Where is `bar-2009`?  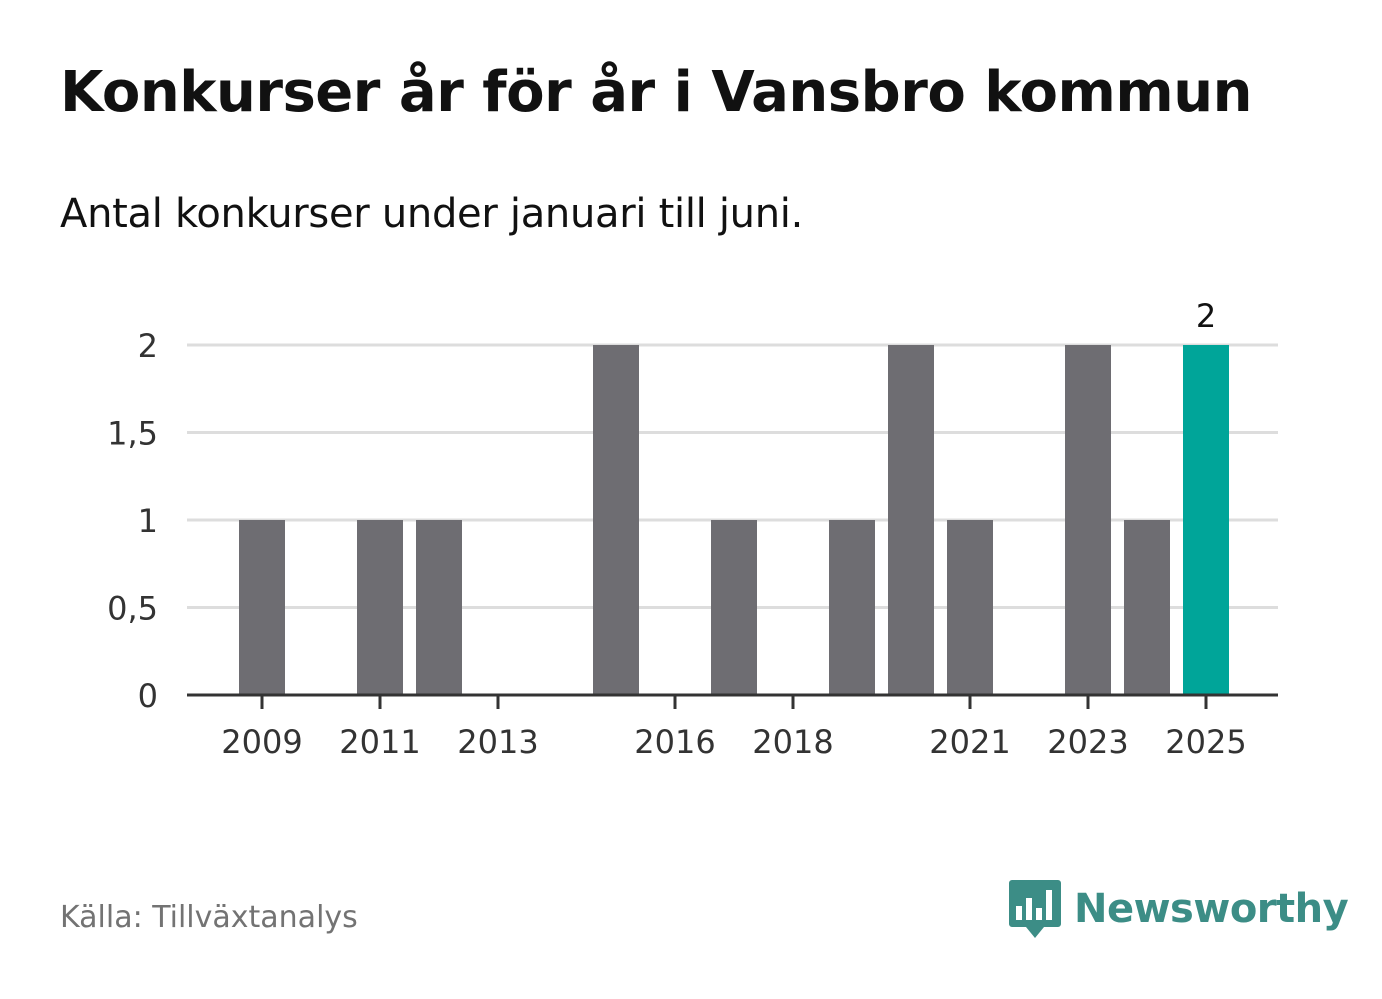
bar-2009 is located at coordinates (262, 607).